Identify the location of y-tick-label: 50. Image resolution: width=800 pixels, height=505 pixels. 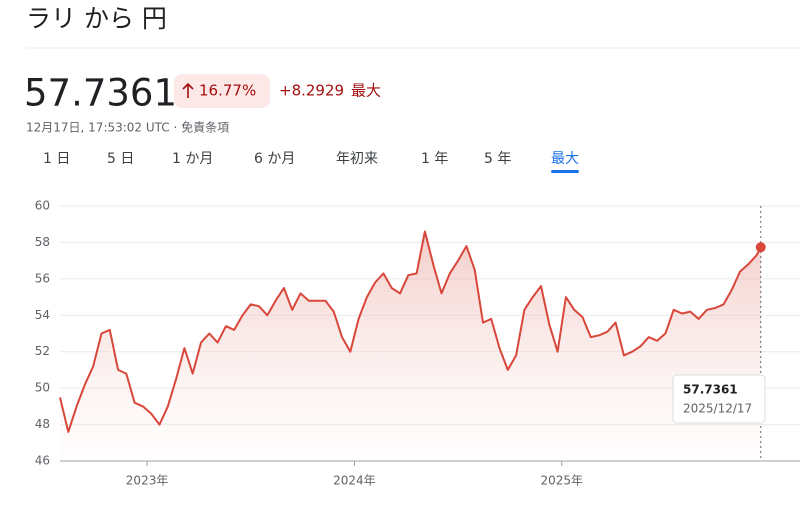
(42, 388).